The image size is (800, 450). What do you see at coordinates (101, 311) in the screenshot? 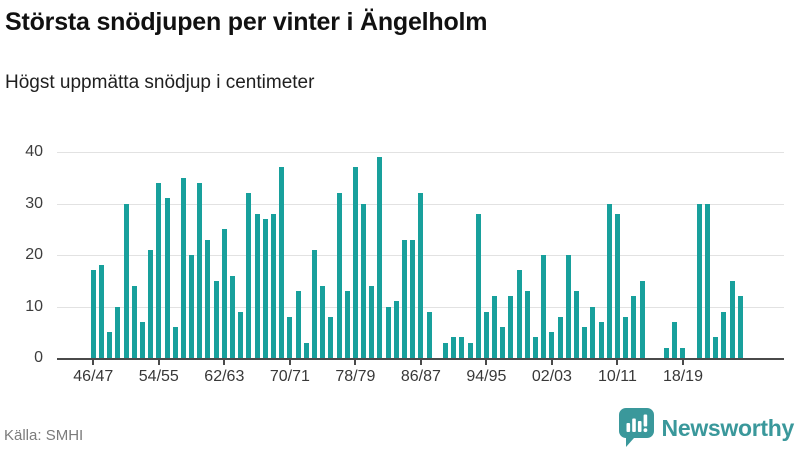
I see `bar-47/48` at bounding box center [101, 311].